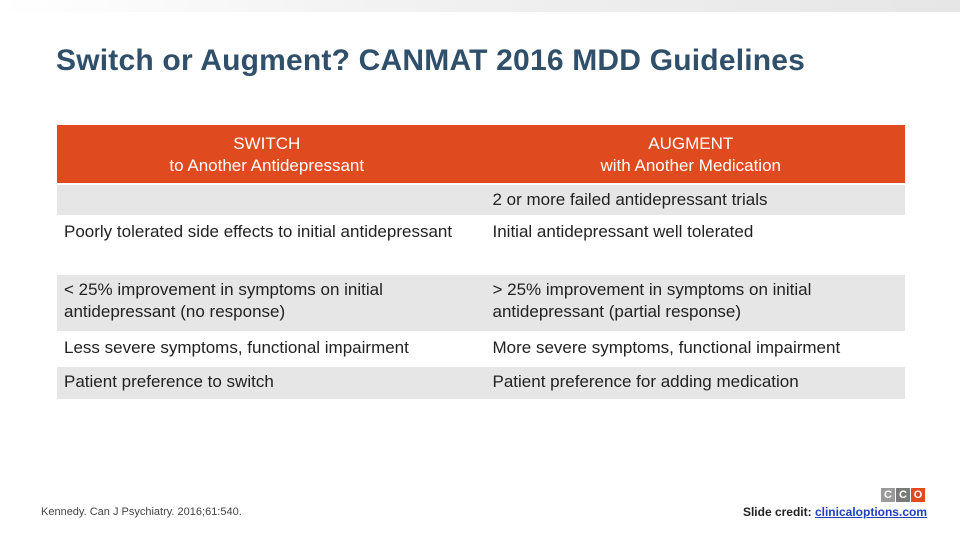  I want to click on header-augment-text: AUGMENT with Another Medication, so click(691, 154).